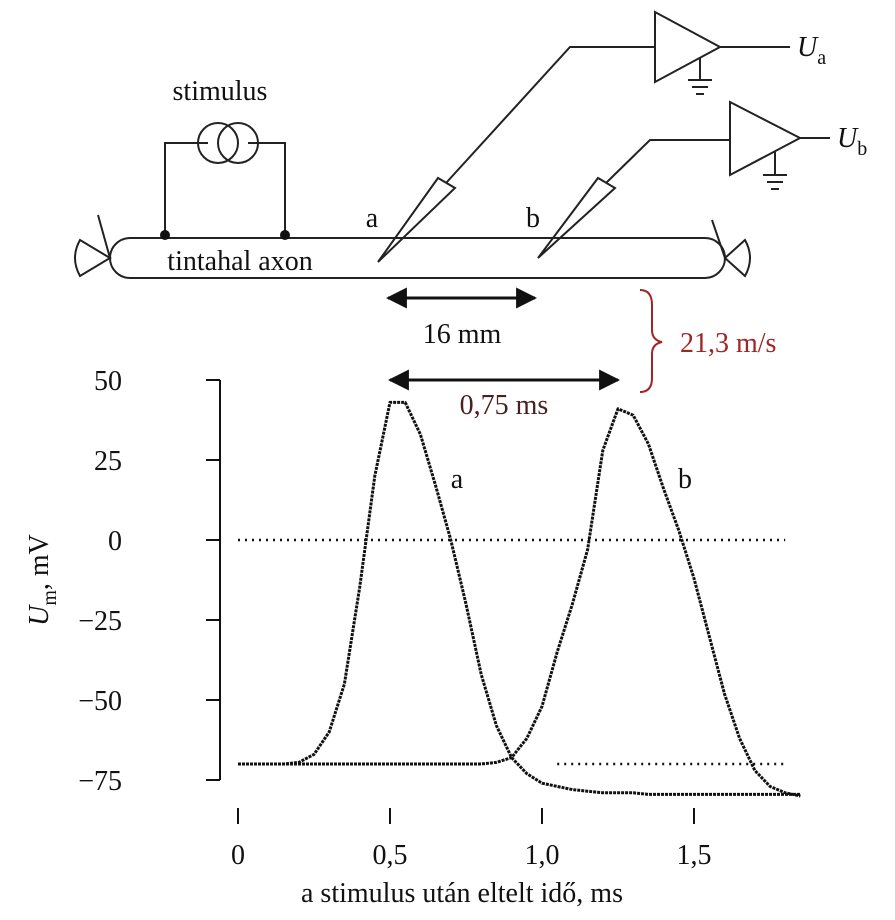  What do you see at coordinates (722, 52) in the screenshot?
I see `amplifier-a` at bounding box center [722, 52].